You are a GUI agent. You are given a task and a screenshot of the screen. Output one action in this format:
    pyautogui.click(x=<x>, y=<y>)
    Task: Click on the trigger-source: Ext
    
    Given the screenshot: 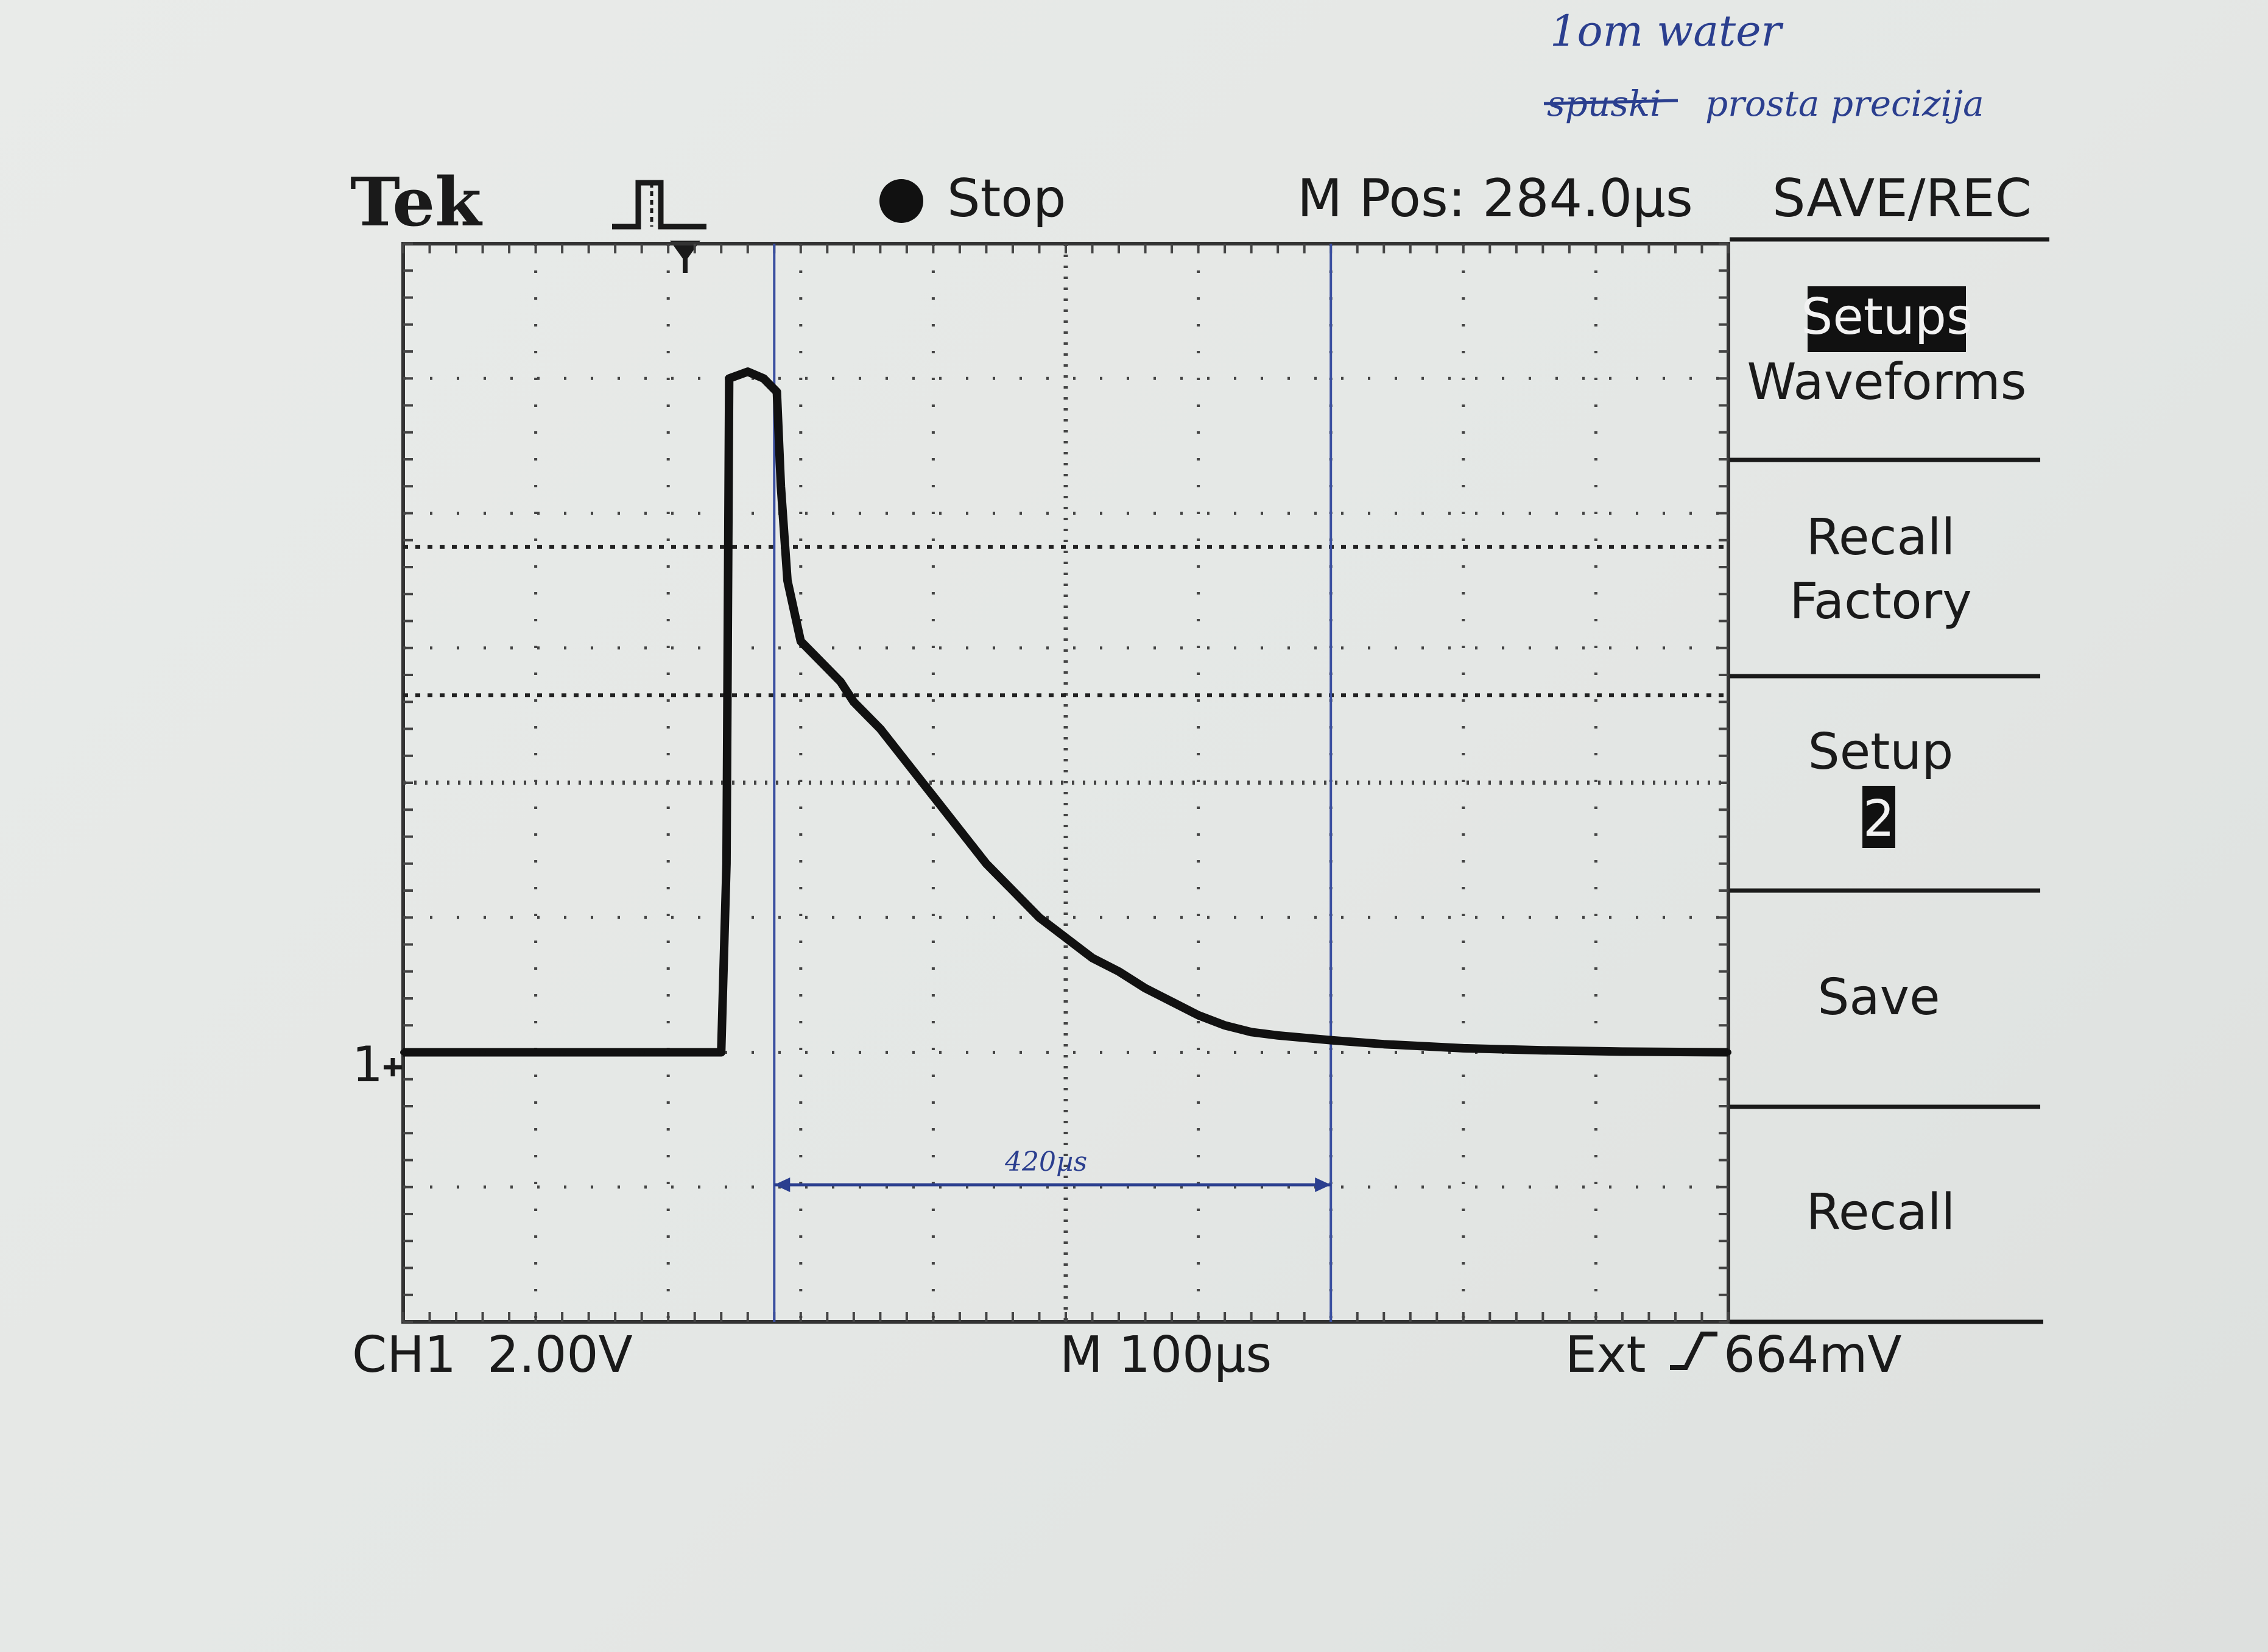 What is the action you would take?
    pyautogui.click(x=1606, y=1355)
    